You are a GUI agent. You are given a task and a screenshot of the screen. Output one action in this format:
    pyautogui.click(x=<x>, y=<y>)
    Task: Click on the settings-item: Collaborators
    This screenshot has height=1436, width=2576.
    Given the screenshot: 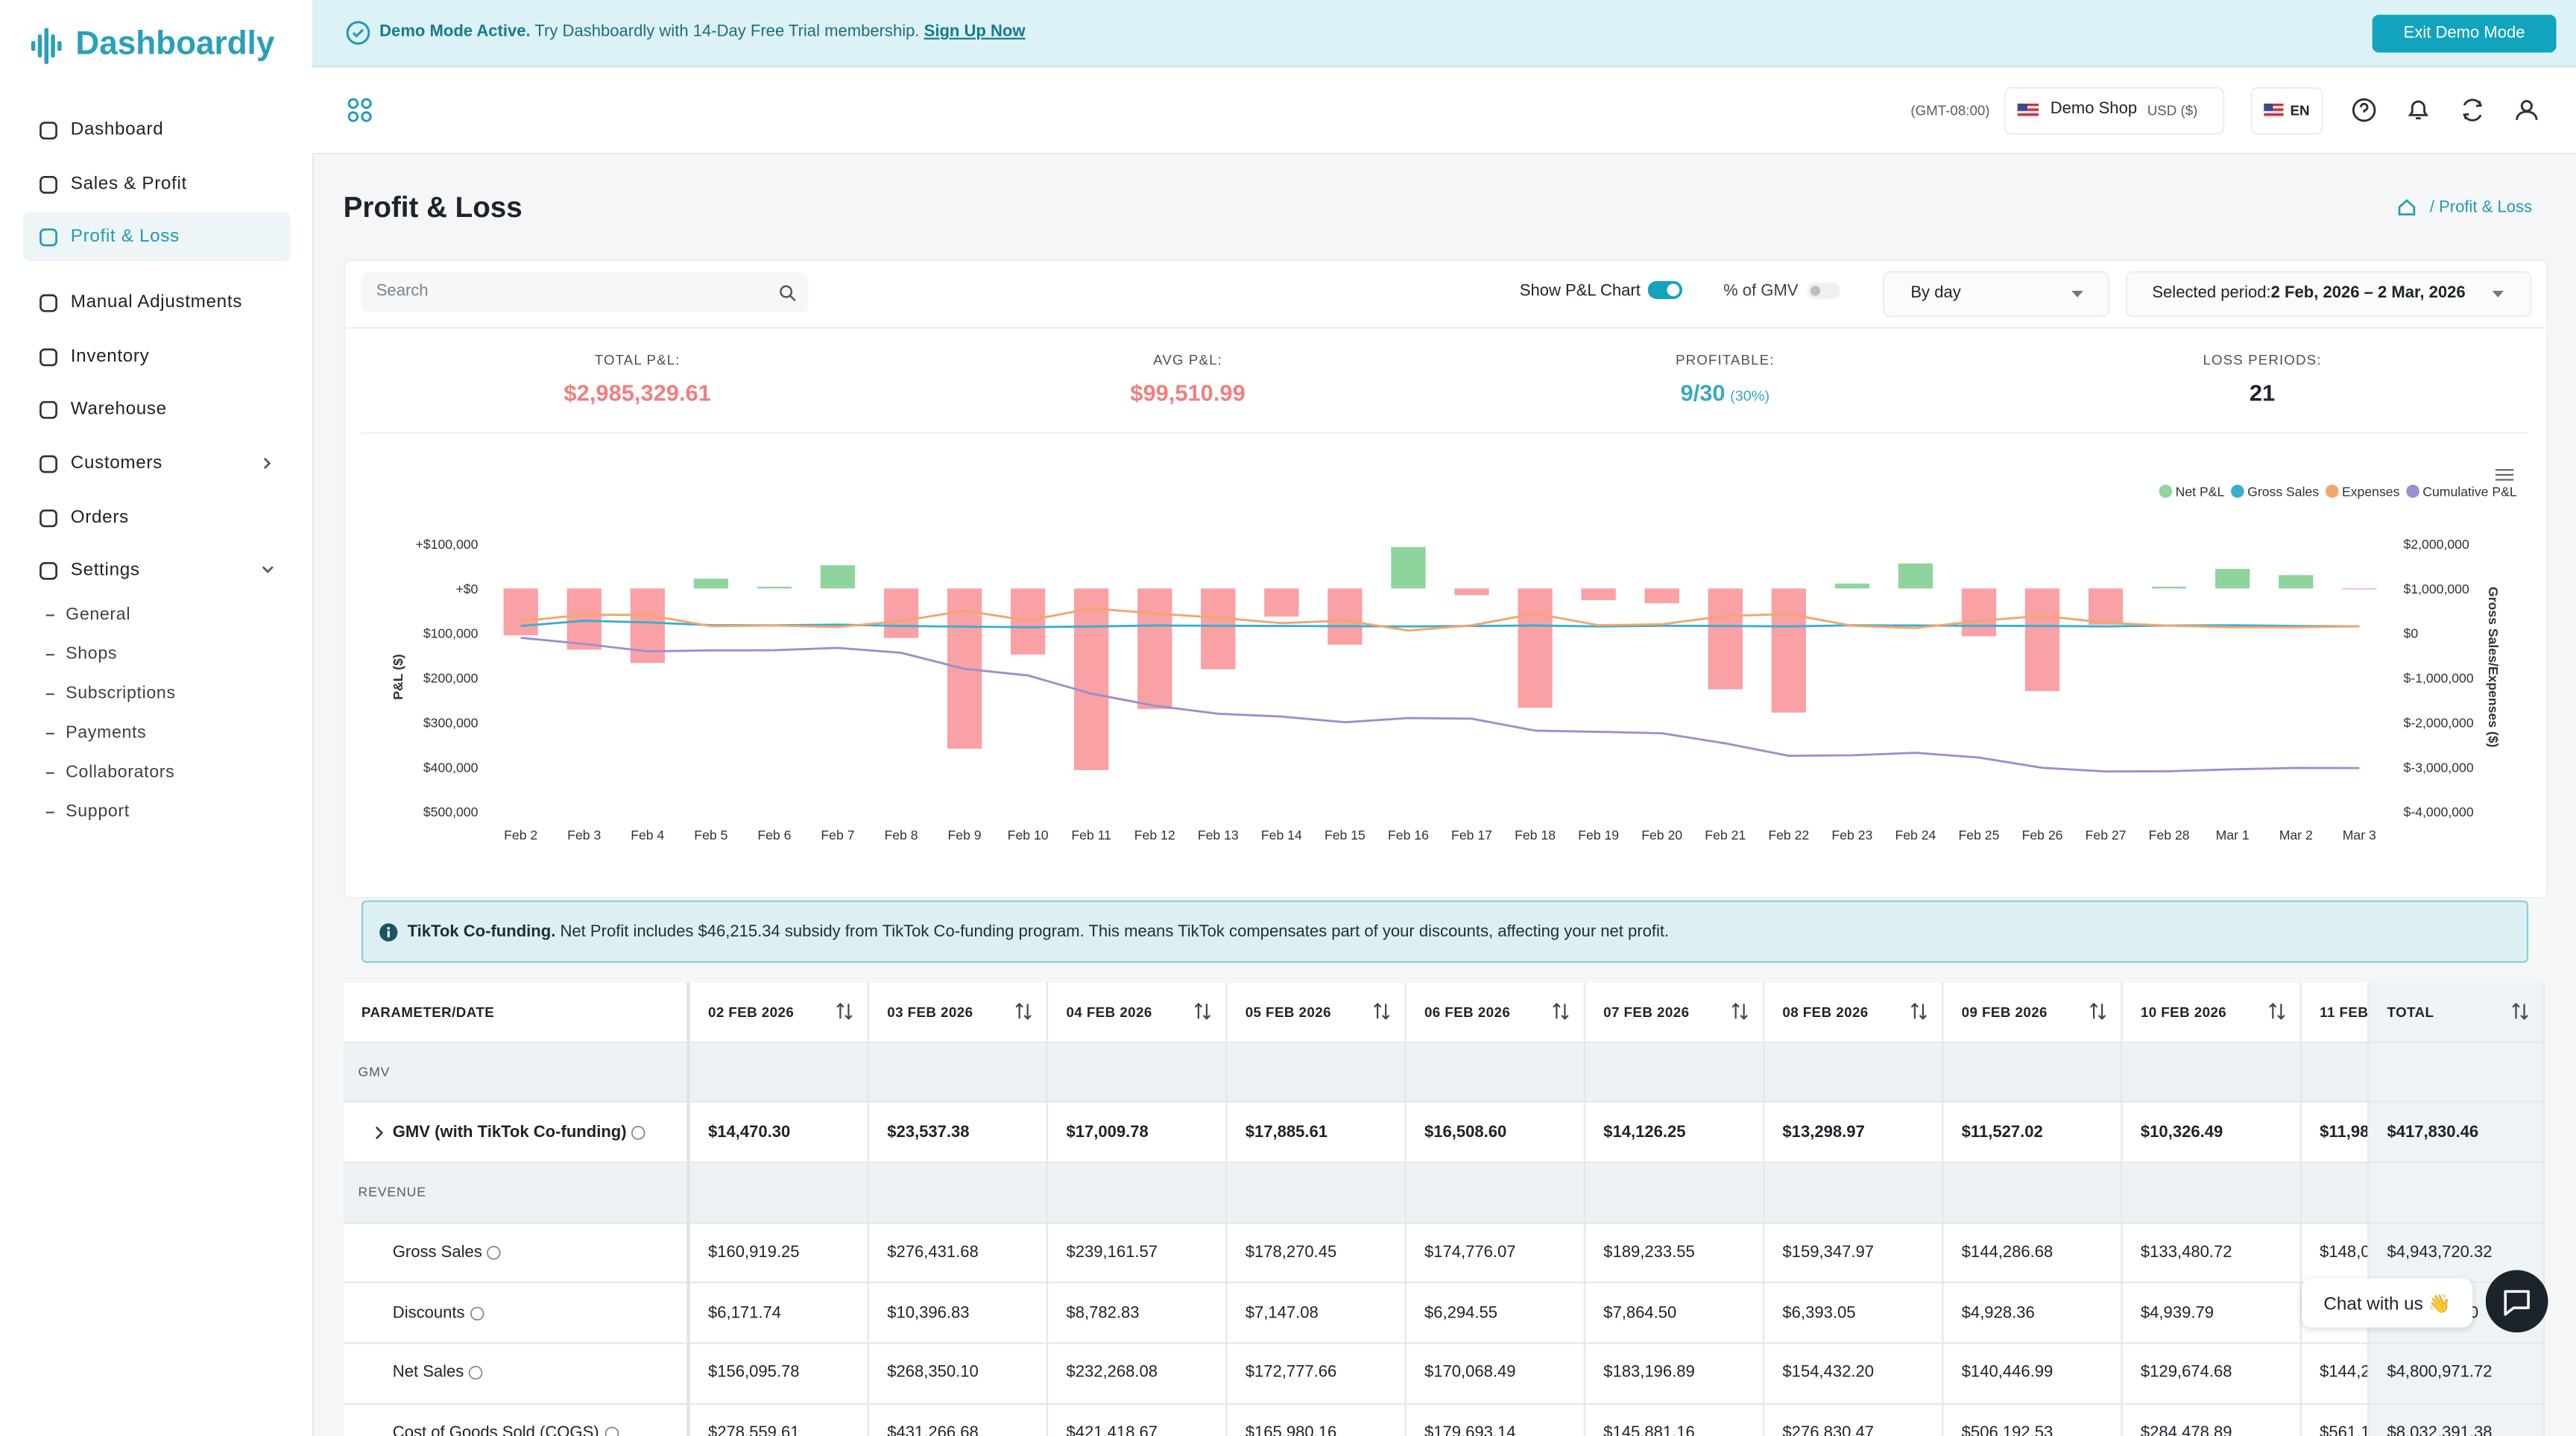 What is the action you would take?
    pyautogui.click(x=110, y=772)
    